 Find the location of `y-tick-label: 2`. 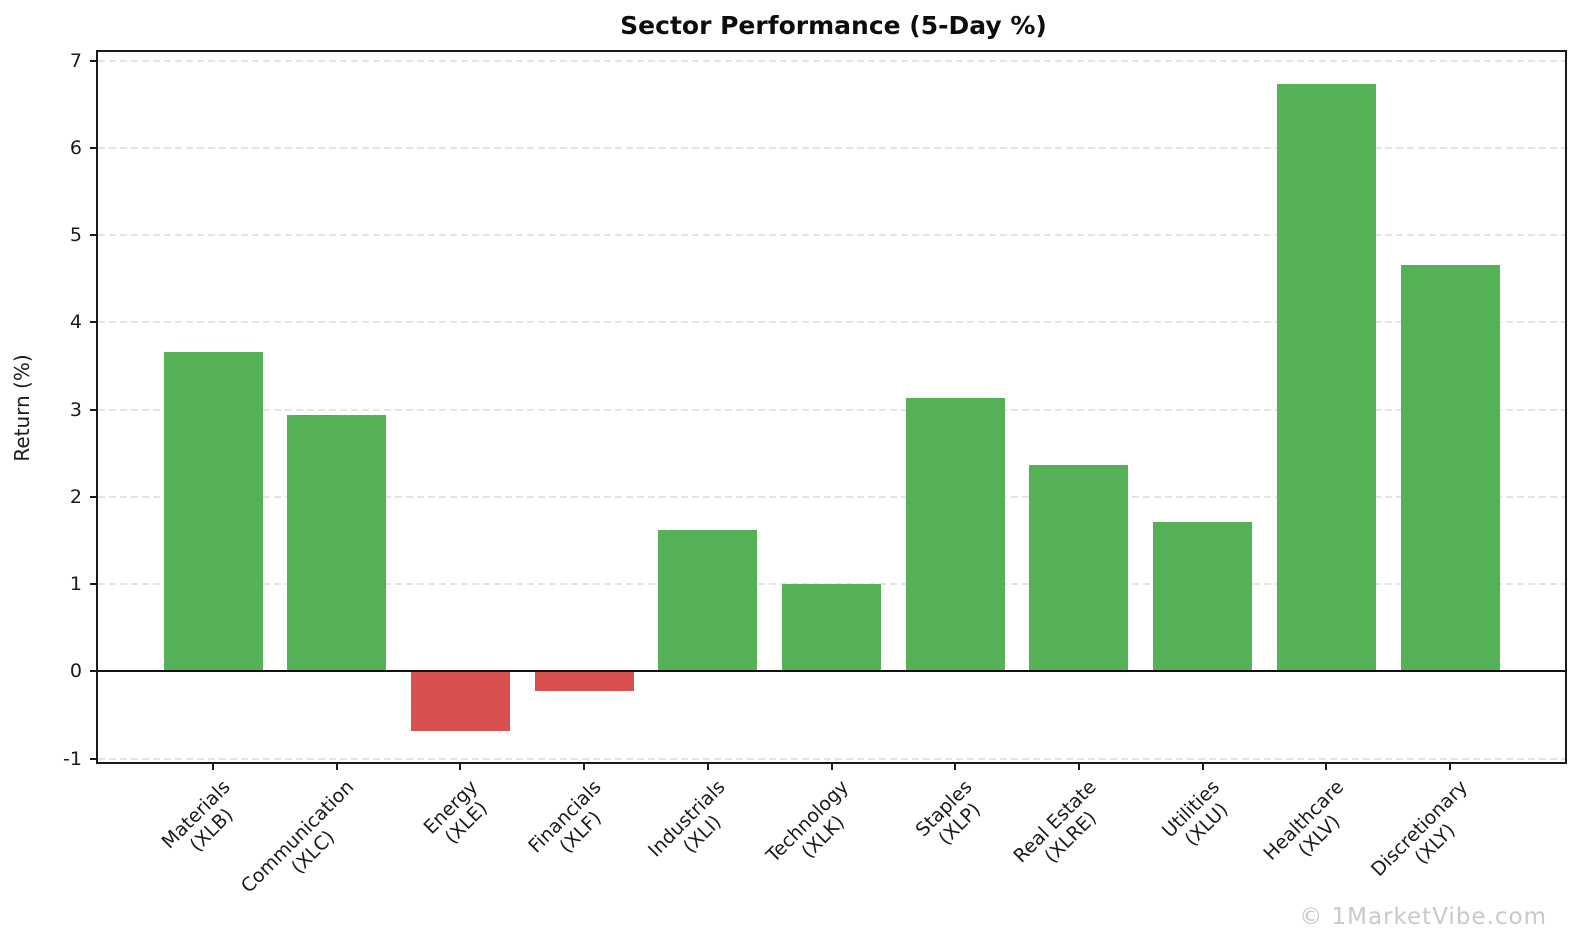

y-tick-label: 2 is located at coordinates (75, 496).